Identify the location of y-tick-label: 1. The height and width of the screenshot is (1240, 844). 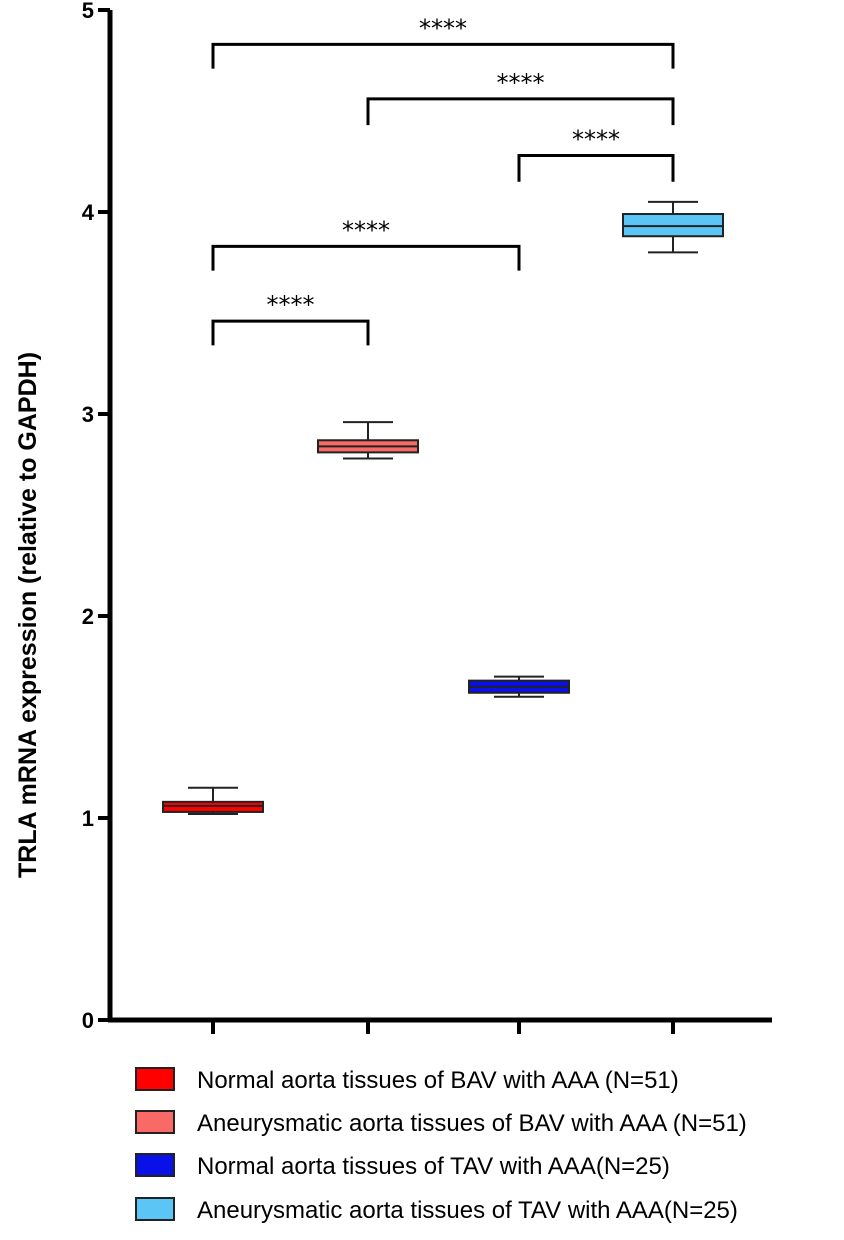
(88, 818).